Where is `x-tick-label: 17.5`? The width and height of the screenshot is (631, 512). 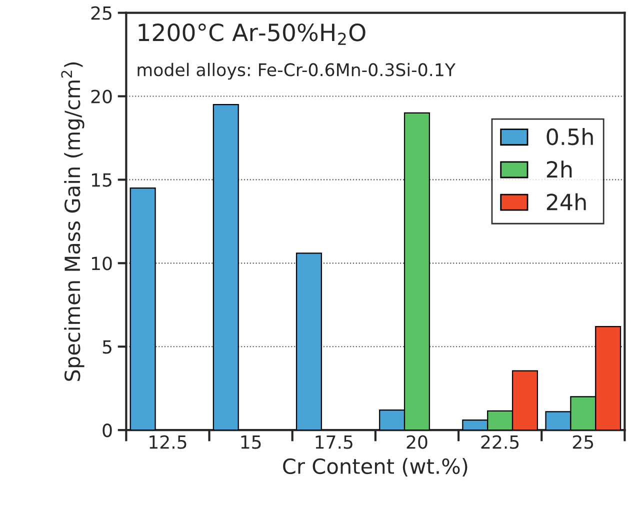 x-tick-label: 17.5 is located at coordinates (334, 442).